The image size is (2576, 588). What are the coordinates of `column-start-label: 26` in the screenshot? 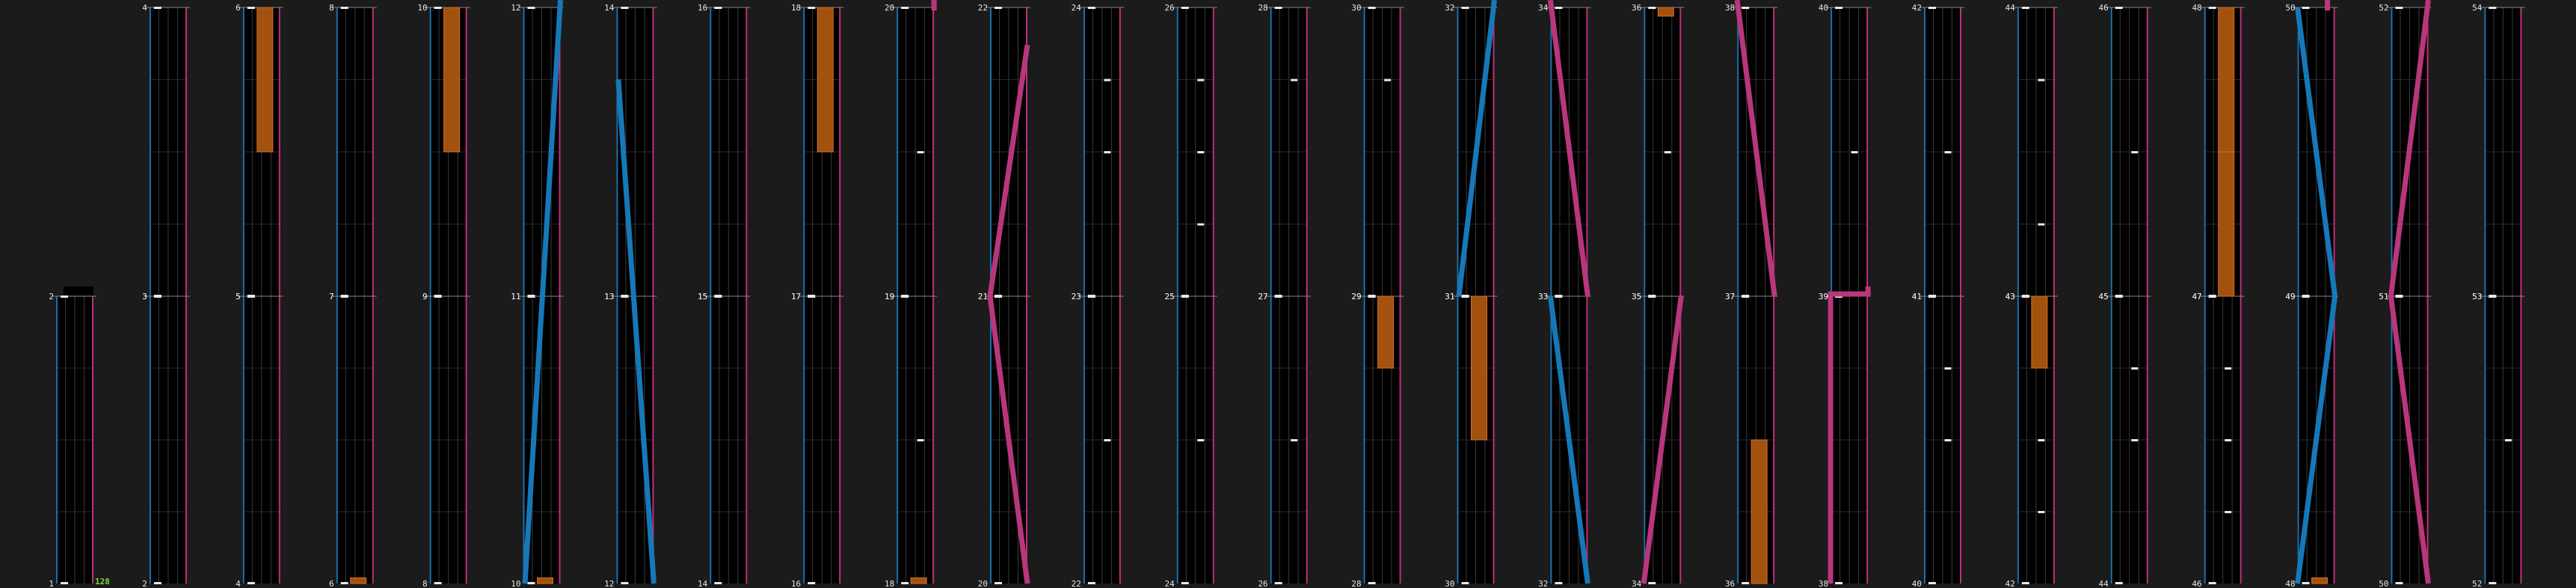 It's located at (1170, 8).